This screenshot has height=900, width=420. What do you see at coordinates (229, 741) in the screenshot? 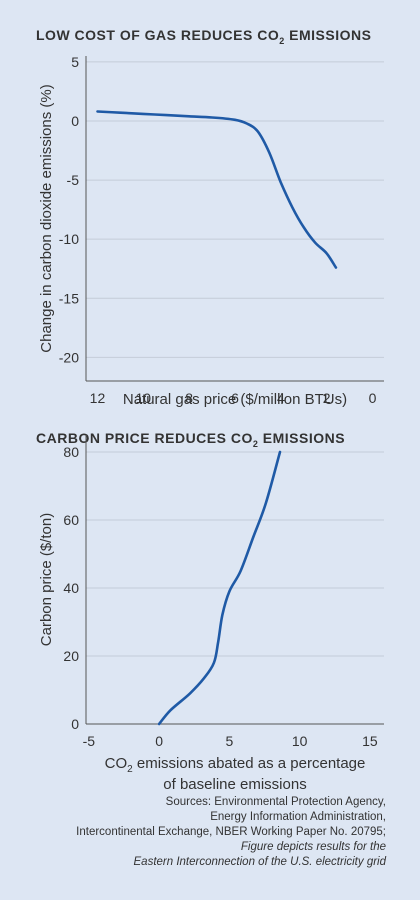
I see `x-tick-label: 5` at bounding box center [229, 741].